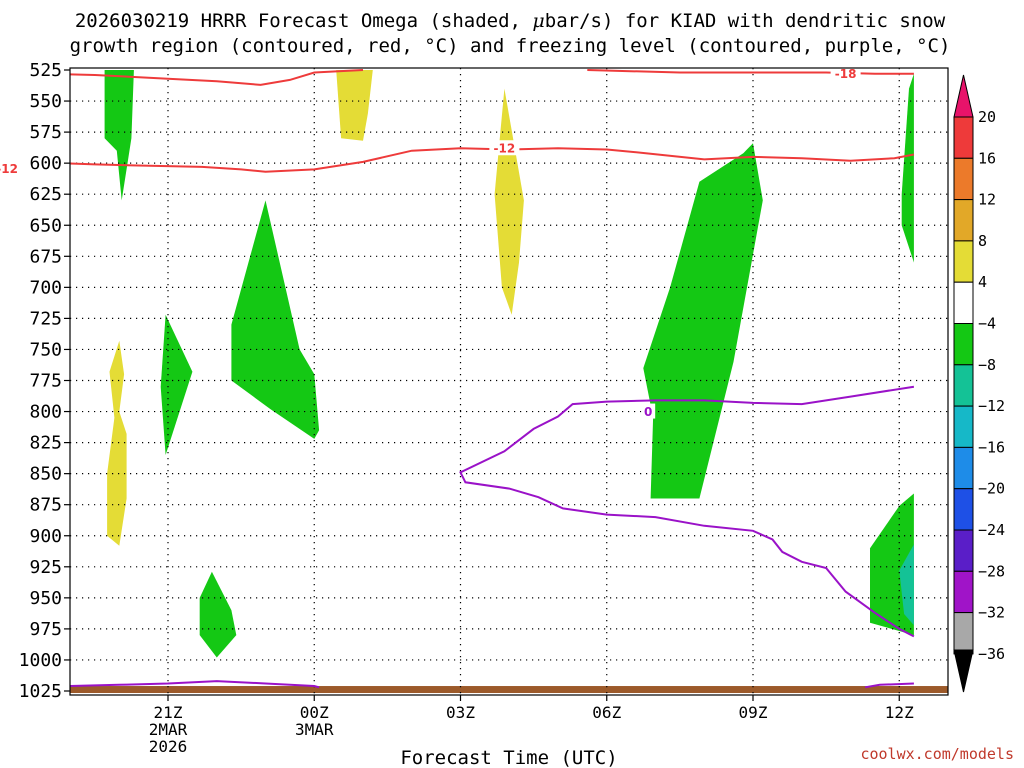 This screenshot has height=768, width=1024. I want to click on chart-title-line-1-post: bar/s) for KIAD with dendritic snow, so click(745, 21).